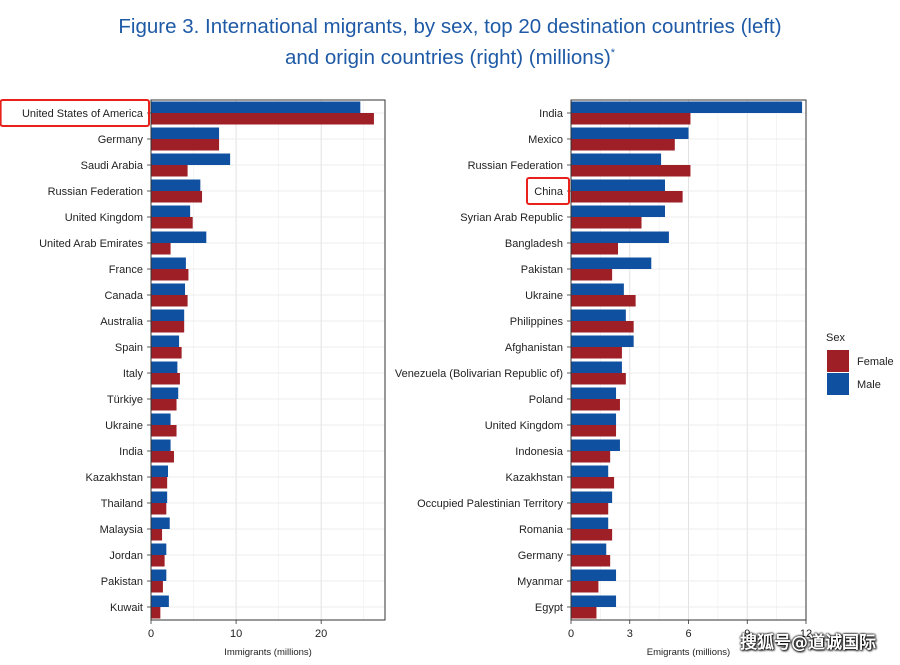 The width and height of the screenshot is (900, 665). I want to click on bar-female-malaysia, so click(157, 535).